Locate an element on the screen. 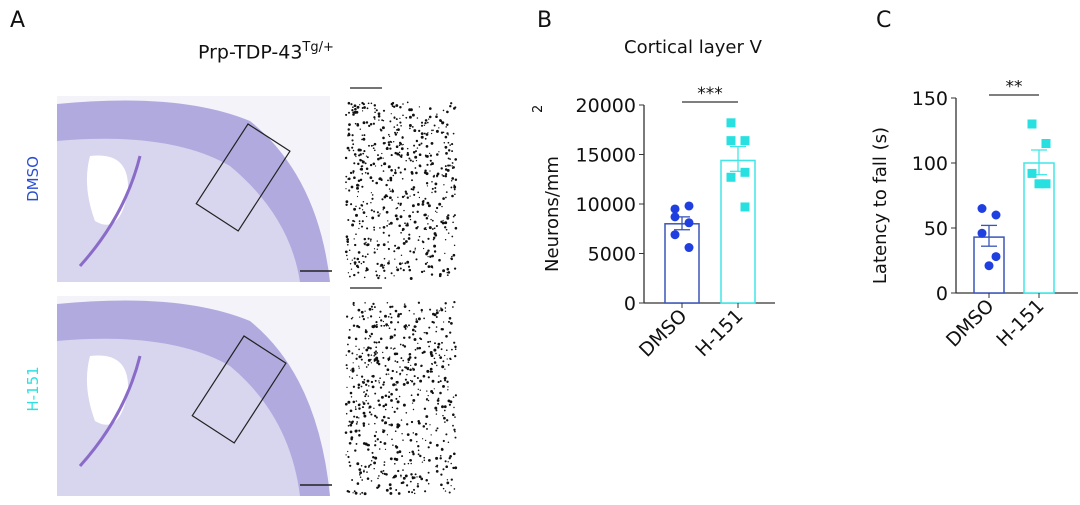 Image resolution: width=1080 pixels, height=505 pixels. panel-letter-a: A is located at coordinates (18, 20).